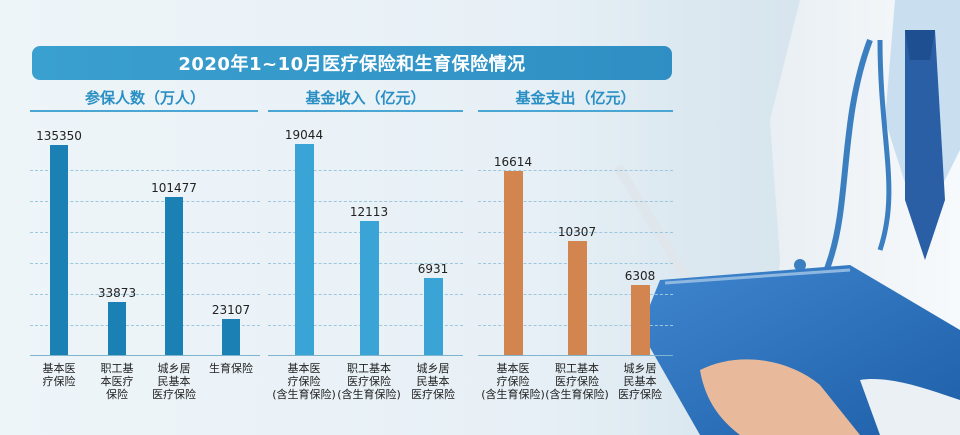 The image size is (960, 435). What do you see at coordinates (575, 97) in the screenshot?
I see `panel-title-fund-expense: 基金支出（亿元）` at bounding box center [575, 97].